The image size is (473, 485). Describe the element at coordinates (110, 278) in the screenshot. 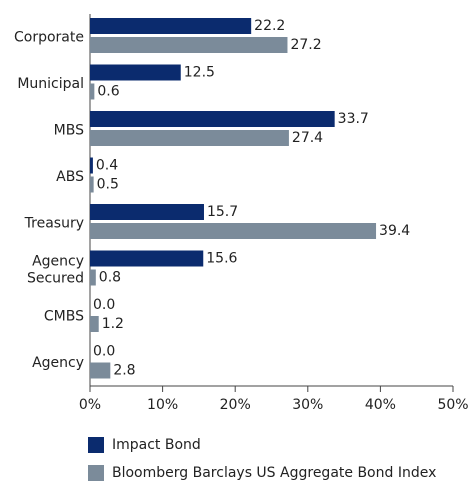

I see `value-label: 0.8` at that location.